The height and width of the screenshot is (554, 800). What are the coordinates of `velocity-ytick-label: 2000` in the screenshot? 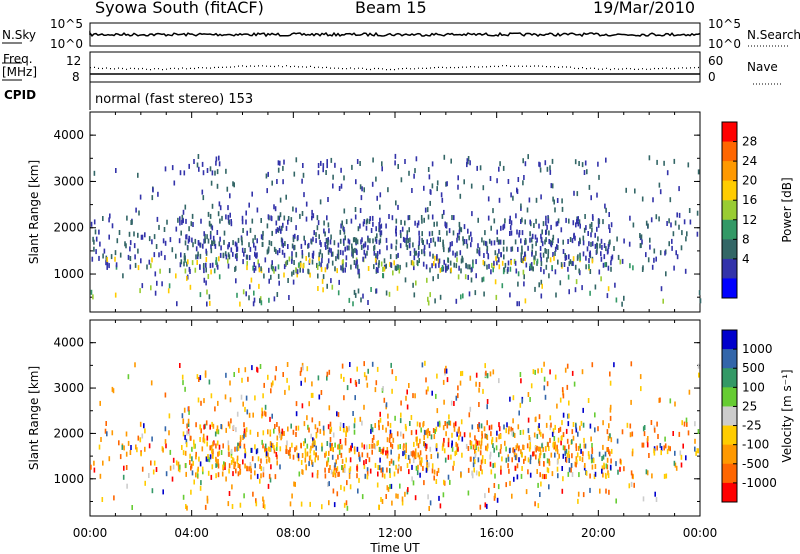 It's located at (68, 433).